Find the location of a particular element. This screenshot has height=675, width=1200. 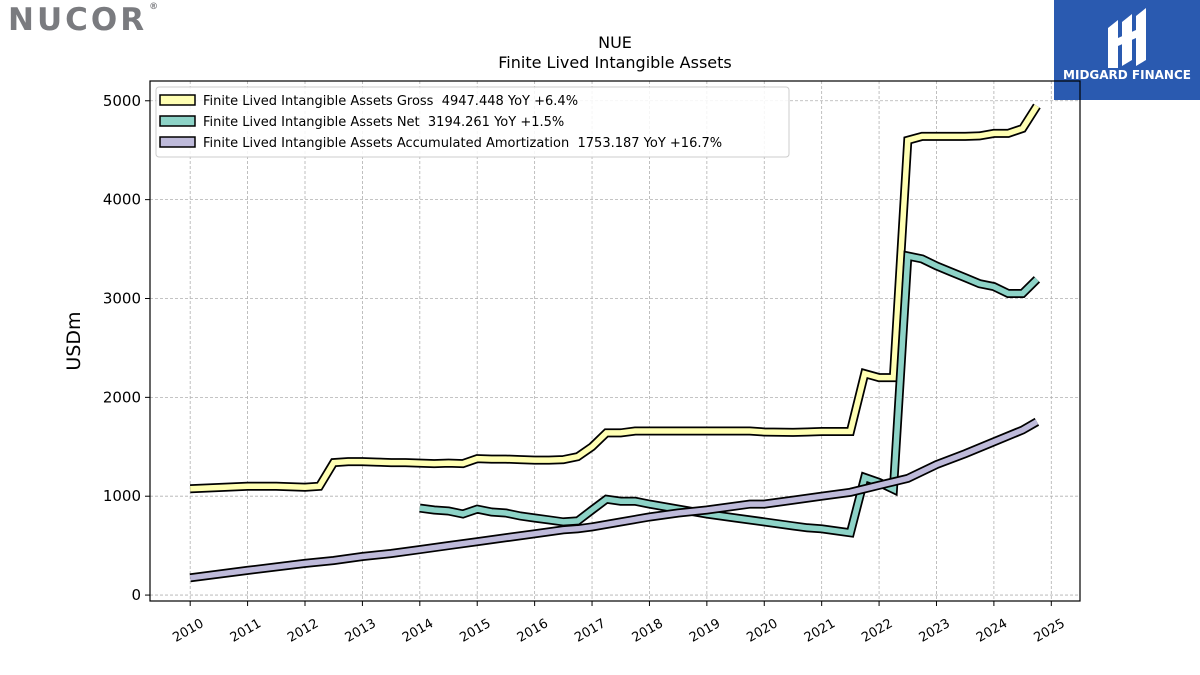

y-tick-label: 5000 is located at coordinates (122, 101).